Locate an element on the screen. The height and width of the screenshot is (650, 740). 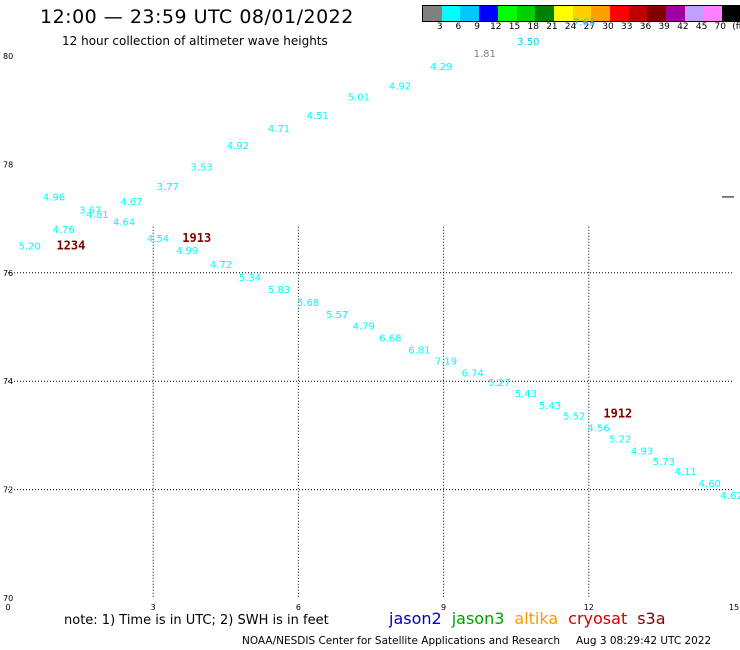
satellite-legend: jason2 jason3 altika cryosat s3a is located at coordinates (532, 618).